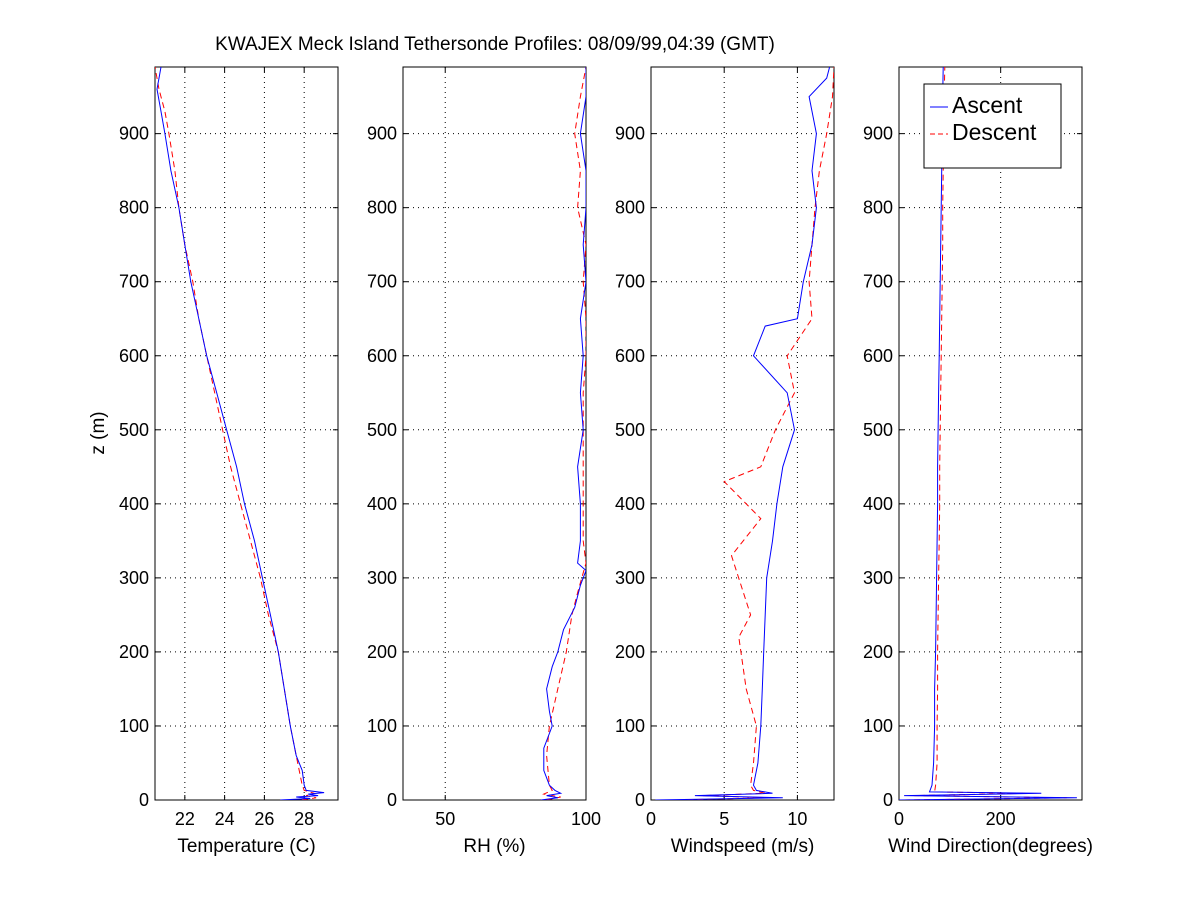 The image size is (1200, 905). Describe the element at coordinates (994, 132) in the screenshot. I see `legend-label-descent: Descent` at that location.